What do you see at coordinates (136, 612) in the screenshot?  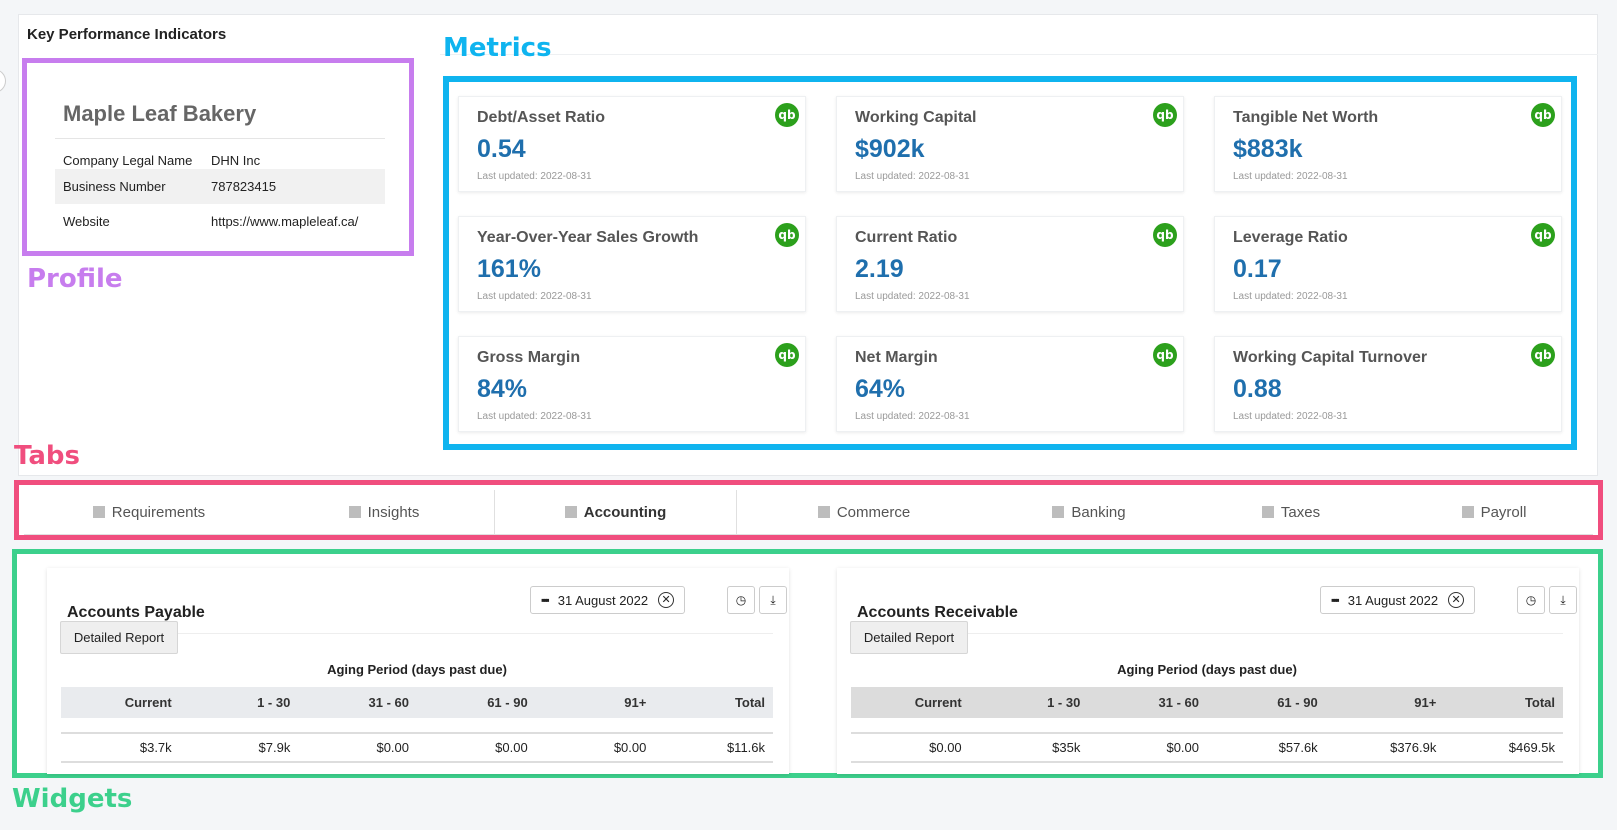 I see `widget-title: Accounts Payable` at bounding box center [136, 612].